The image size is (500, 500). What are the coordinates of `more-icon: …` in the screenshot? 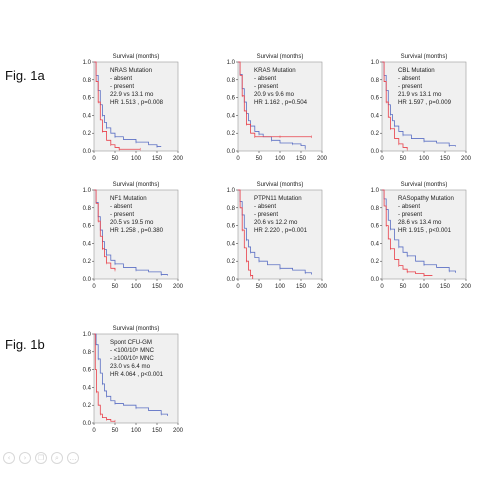 It's located at (73, 458).